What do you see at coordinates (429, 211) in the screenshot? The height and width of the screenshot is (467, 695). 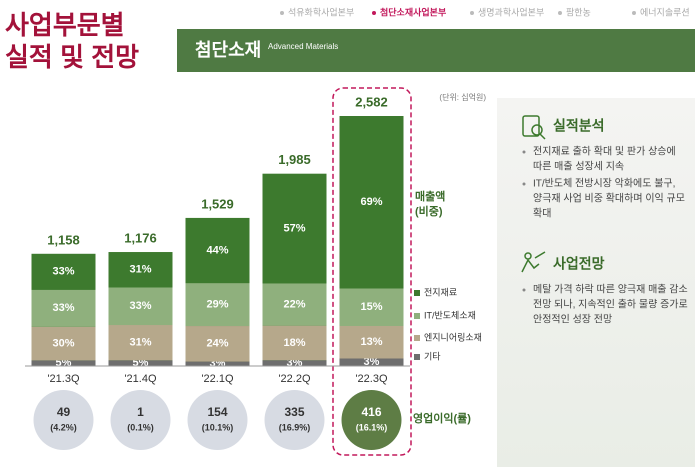 I see `revenue-label: (비중)` at bounding box center [429, 211].